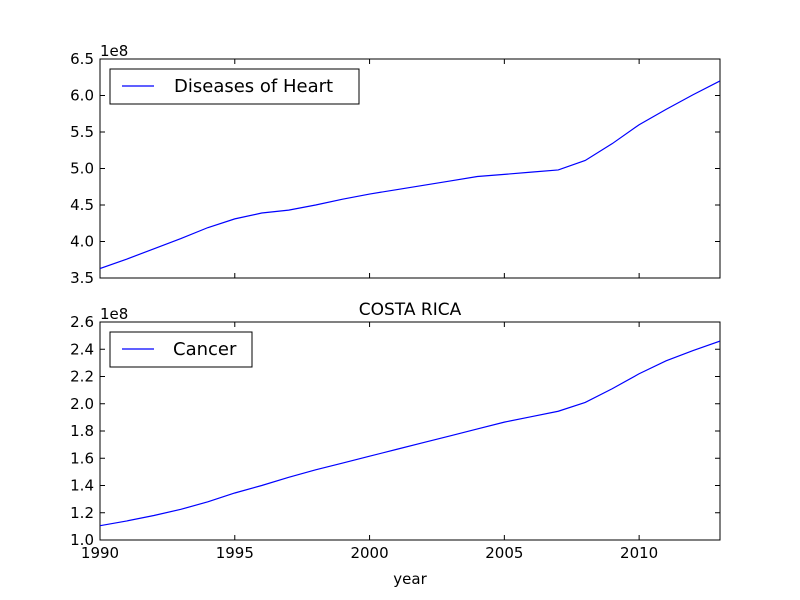 This screenshot has width=800, height=600. What do you see at coordinates (82, 513) in the screenshot?
I see `cancer-y-tick-label: 1.2` at bounding box center [82, 513].